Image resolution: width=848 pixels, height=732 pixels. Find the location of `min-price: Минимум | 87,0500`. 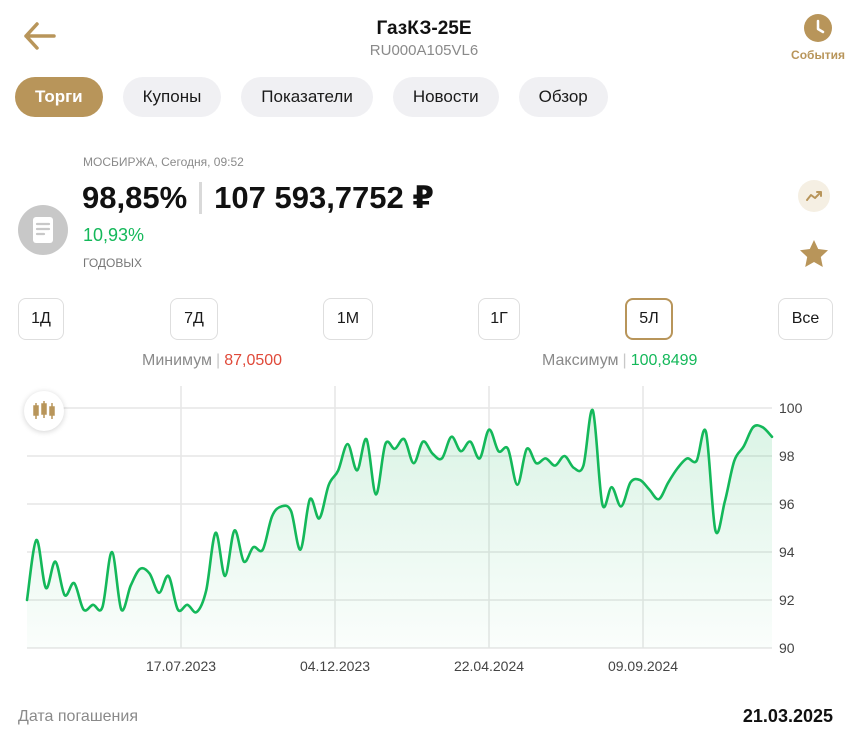

min-price: Минимум | 87,0500 is located at coordinates (212, 360).